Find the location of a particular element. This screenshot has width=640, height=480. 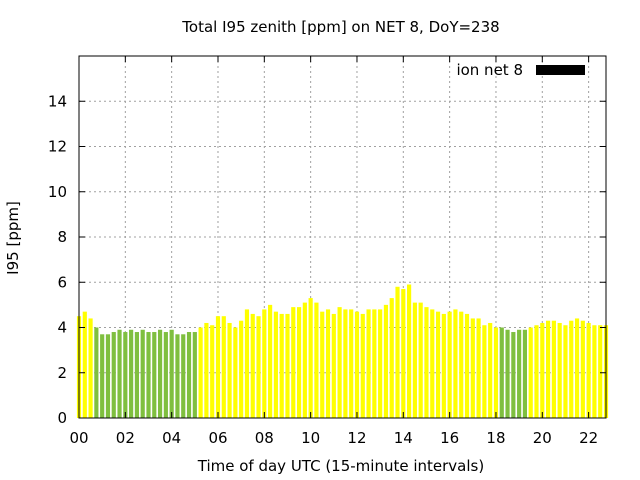

x-tick-label: 18 is located at coordinates (495, 438).